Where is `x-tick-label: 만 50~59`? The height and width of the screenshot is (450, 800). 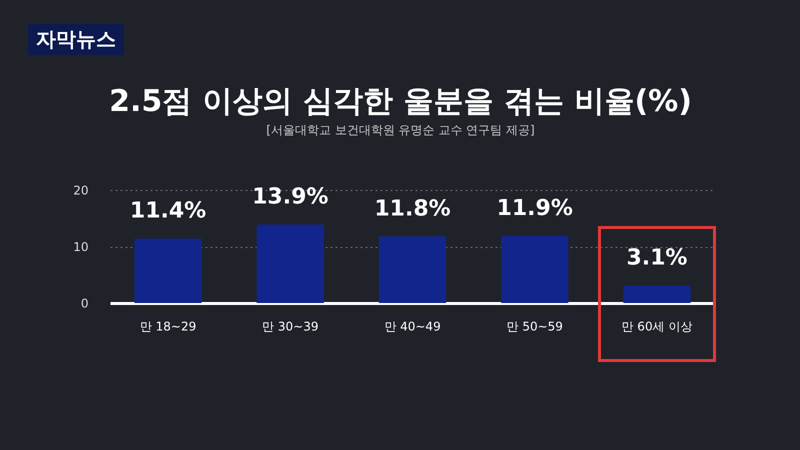
x-tick-label: 만 50~59 is located at coordinates (534, 327).